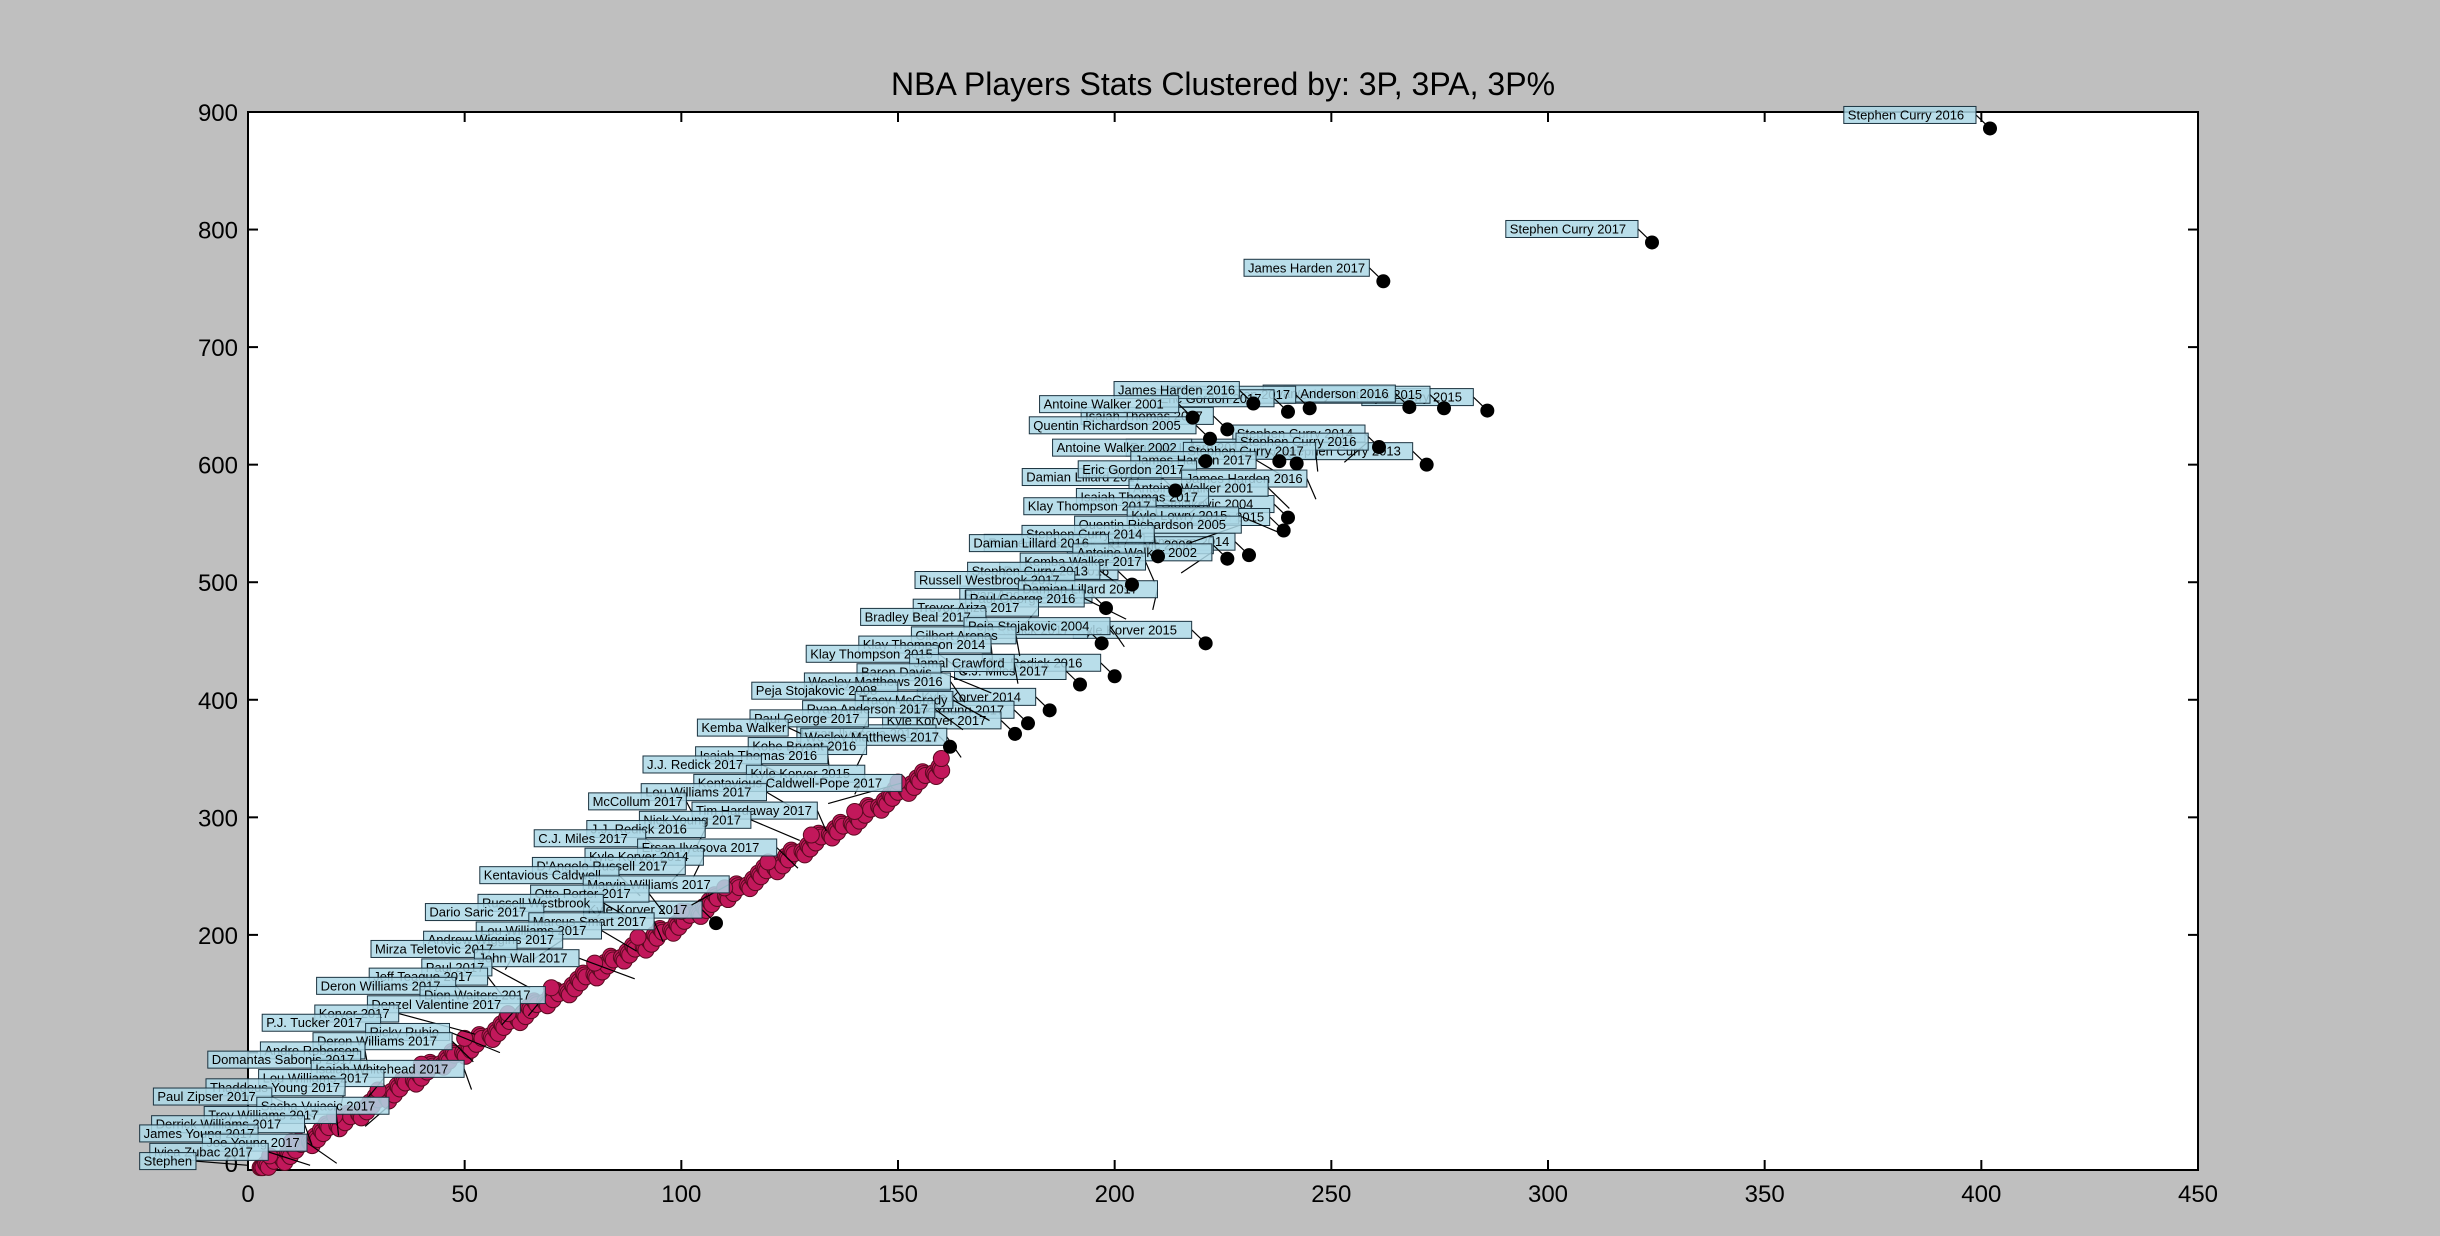  I want to click on x-tick-label: 400, so click(1981, 1194).